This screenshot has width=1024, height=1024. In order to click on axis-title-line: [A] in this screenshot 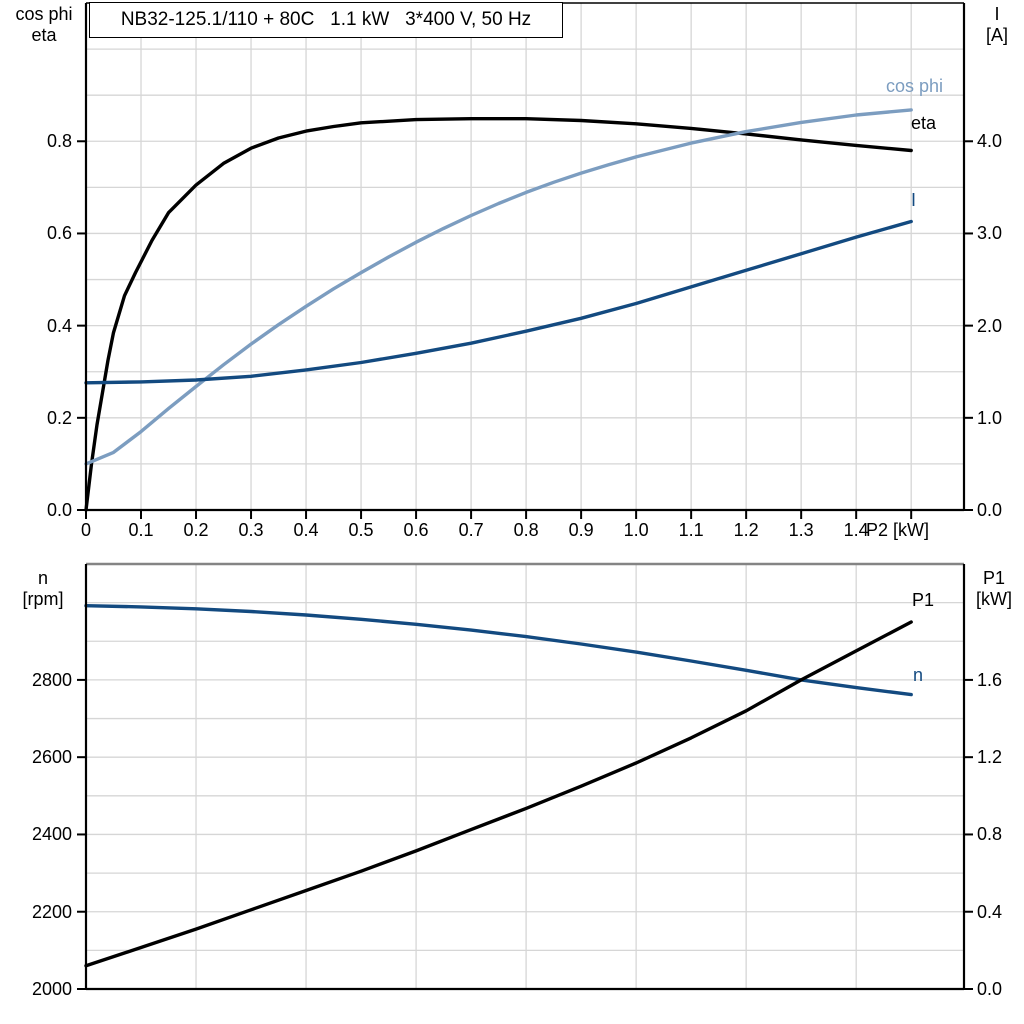, I will do `click(996, 35)`.